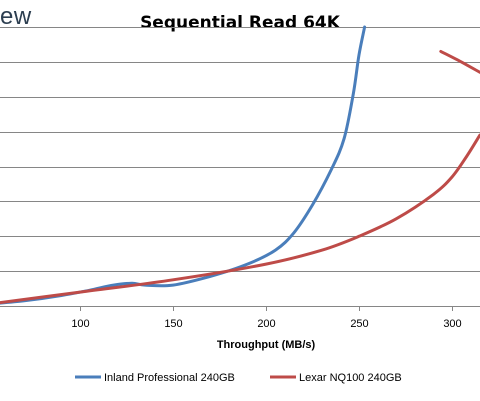 This screenshot has height=401, width=480. I want to click on legend-label: Inland Professional 240GB, so click(169, 378).